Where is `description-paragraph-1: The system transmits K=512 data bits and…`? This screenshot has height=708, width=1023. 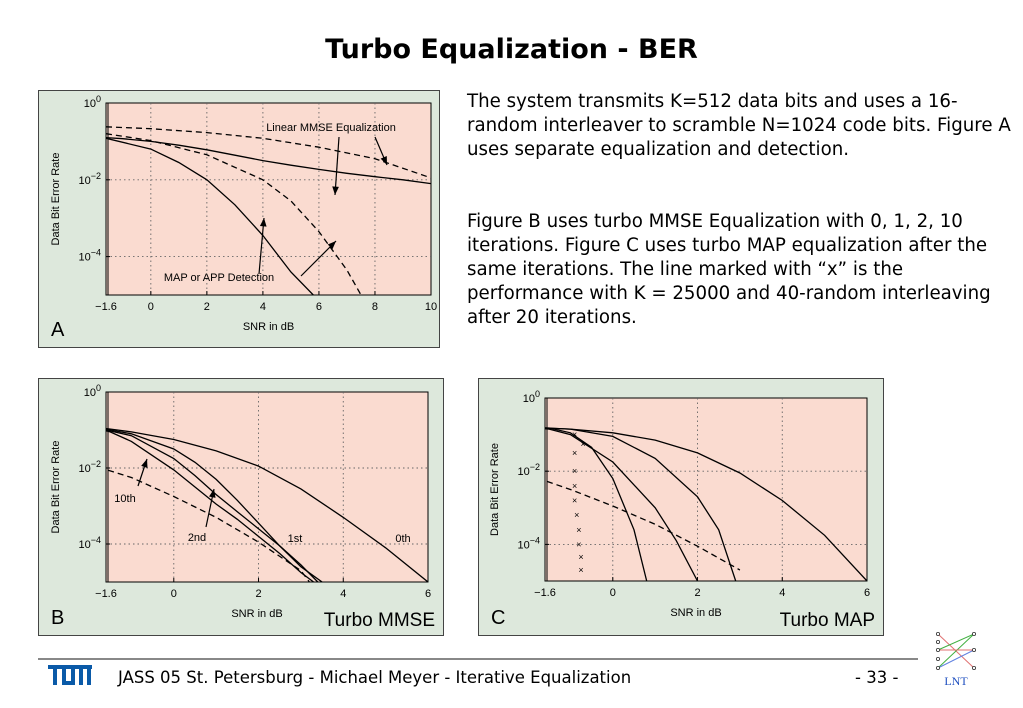
description-paragraph-1: The system transmits K=512 data bits and… is located at coordinates (739, 125).